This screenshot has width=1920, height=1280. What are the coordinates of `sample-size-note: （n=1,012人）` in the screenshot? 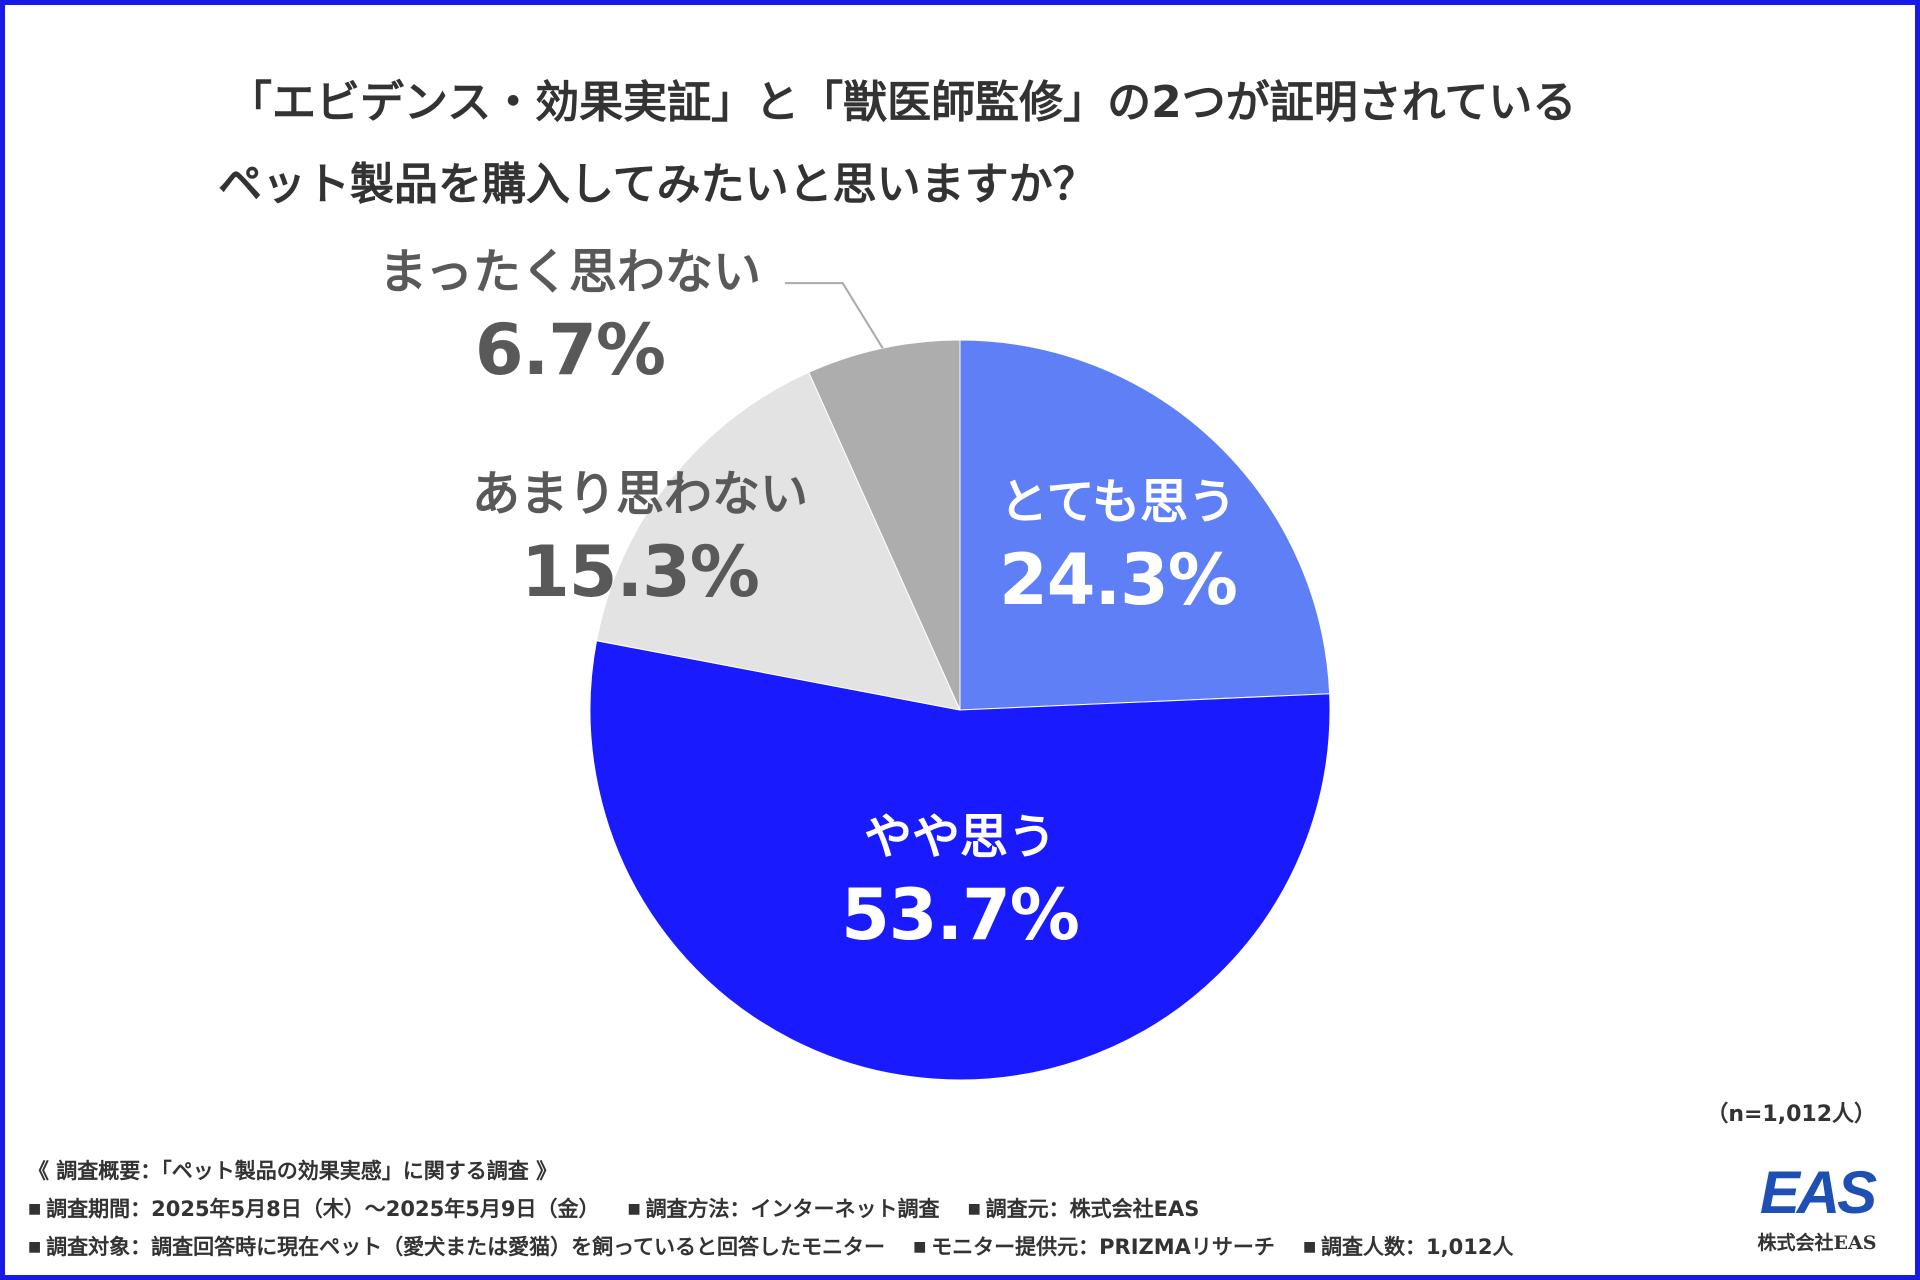 It's located at (1791, 1114).